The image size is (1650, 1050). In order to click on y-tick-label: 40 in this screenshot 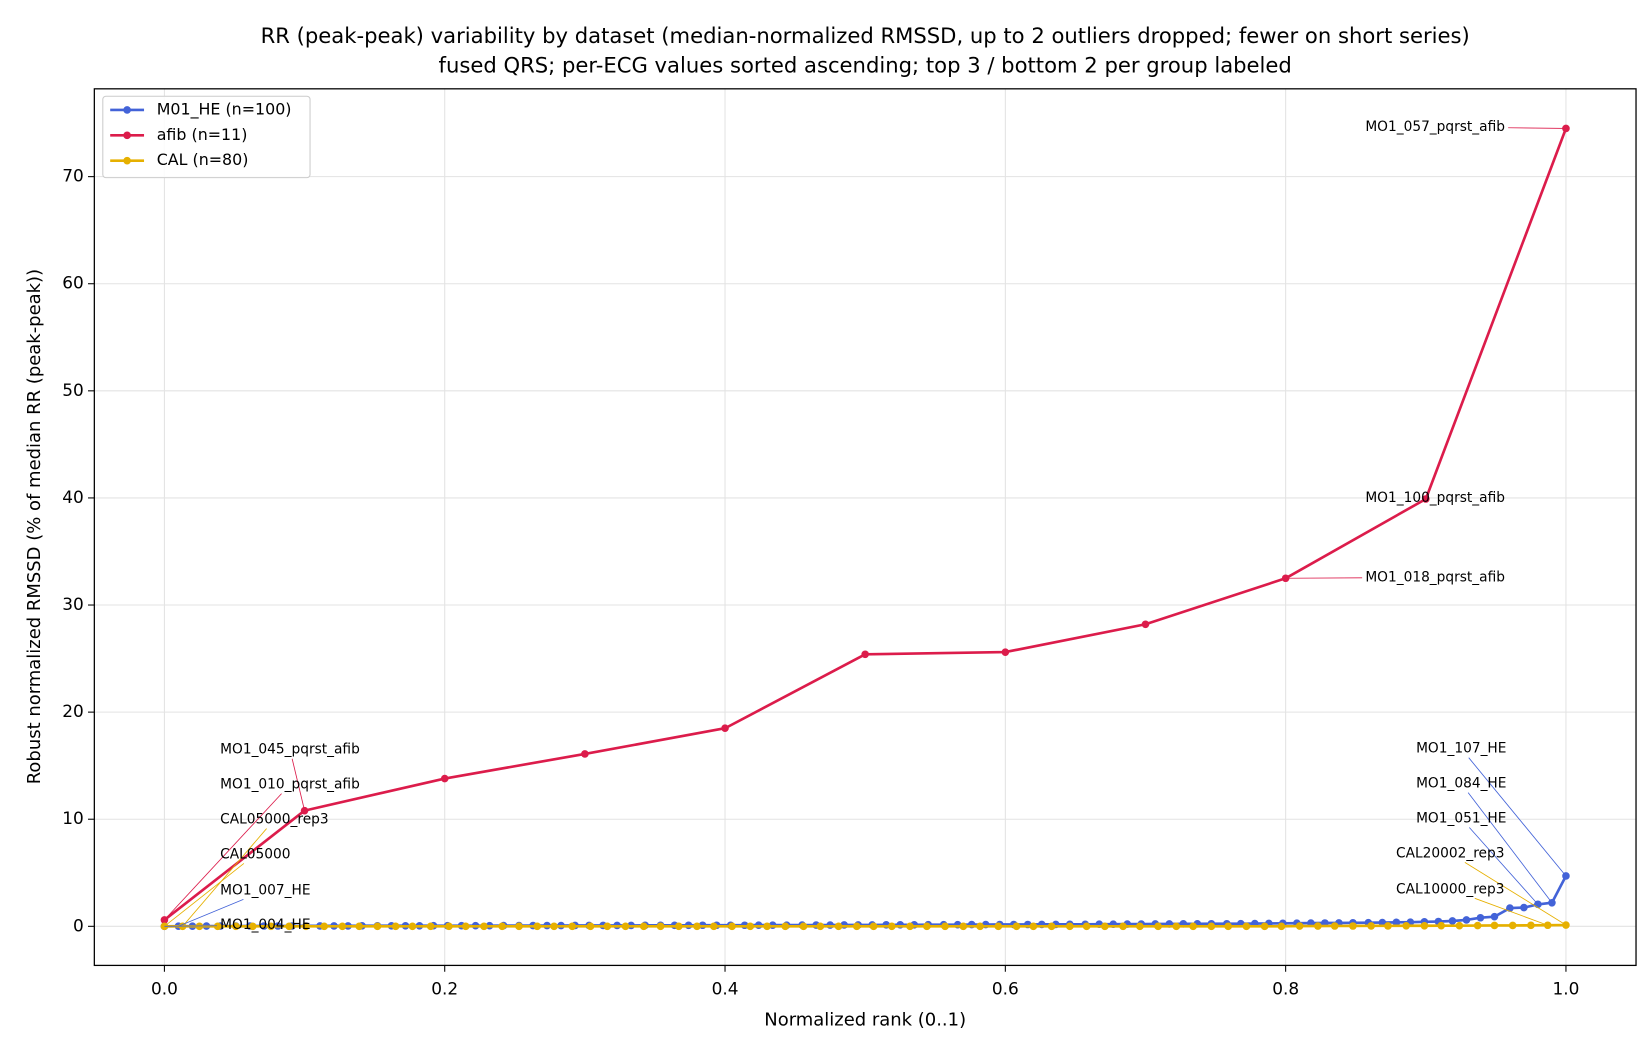, I will do `click(73, 497)`.